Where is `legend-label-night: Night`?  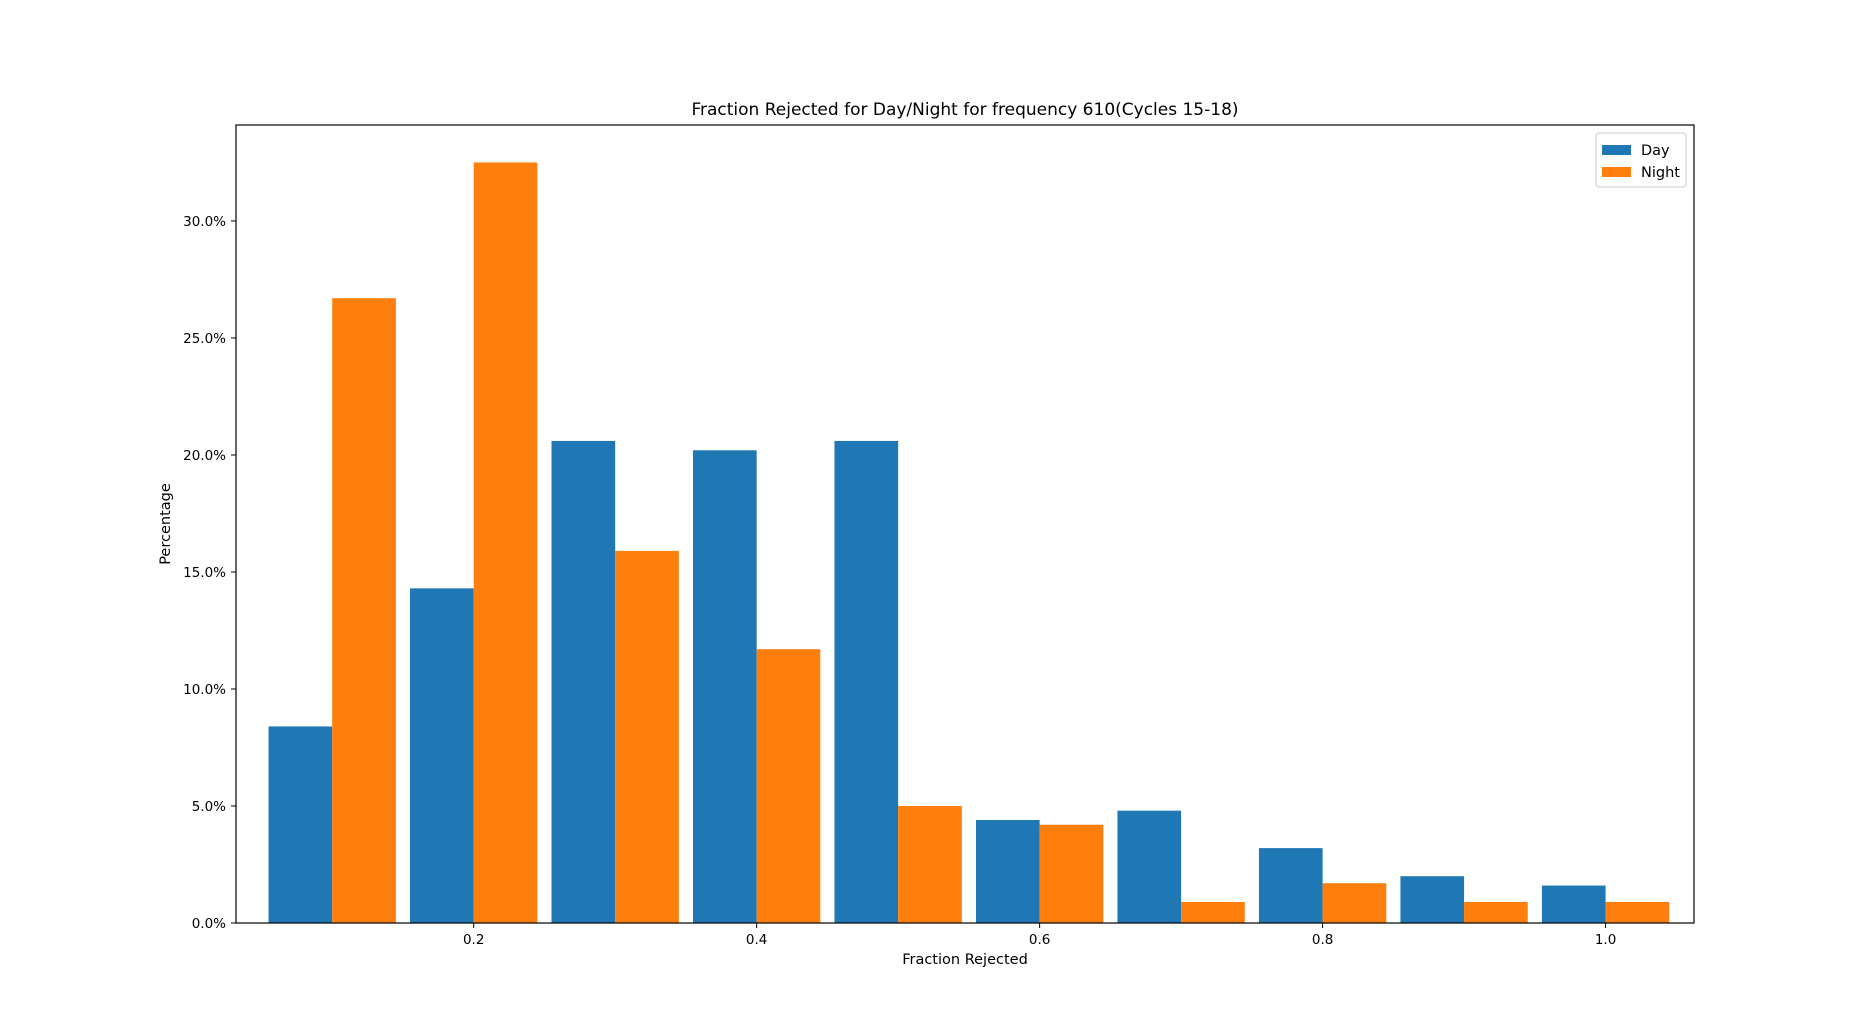
legend-label-night: Night is located at coordinates (1660, 173).